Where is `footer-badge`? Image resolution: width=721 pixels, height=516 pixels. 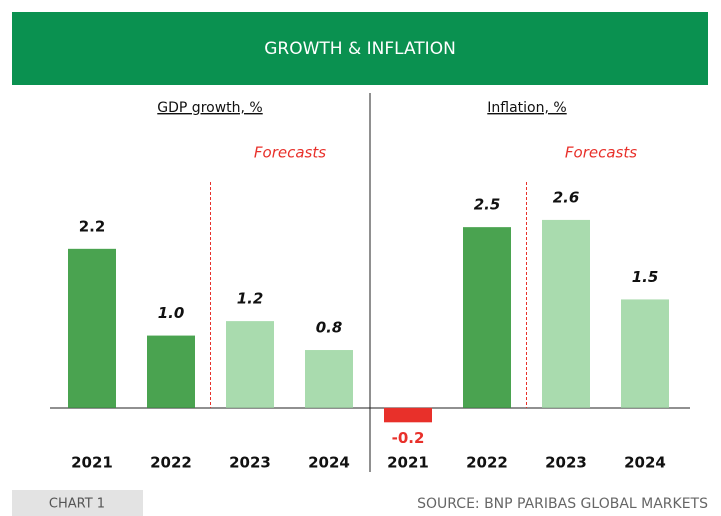
footer-badge is located at coordinates (77, 503).